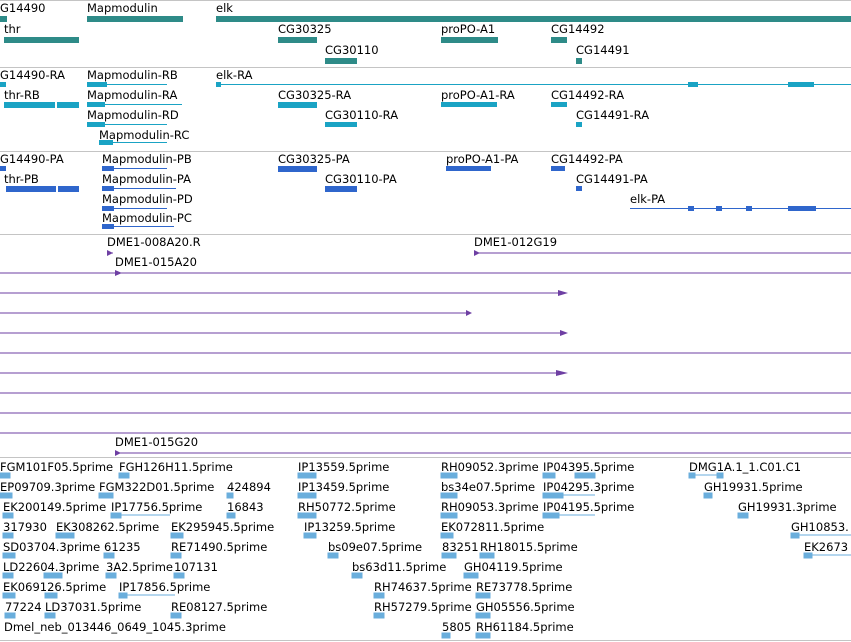 The height and width of the screenshot is (642, 851). Describe the element at coordinates (223, 527) in the screenshot. I see `est-label: EK295945.5prime` at that location.